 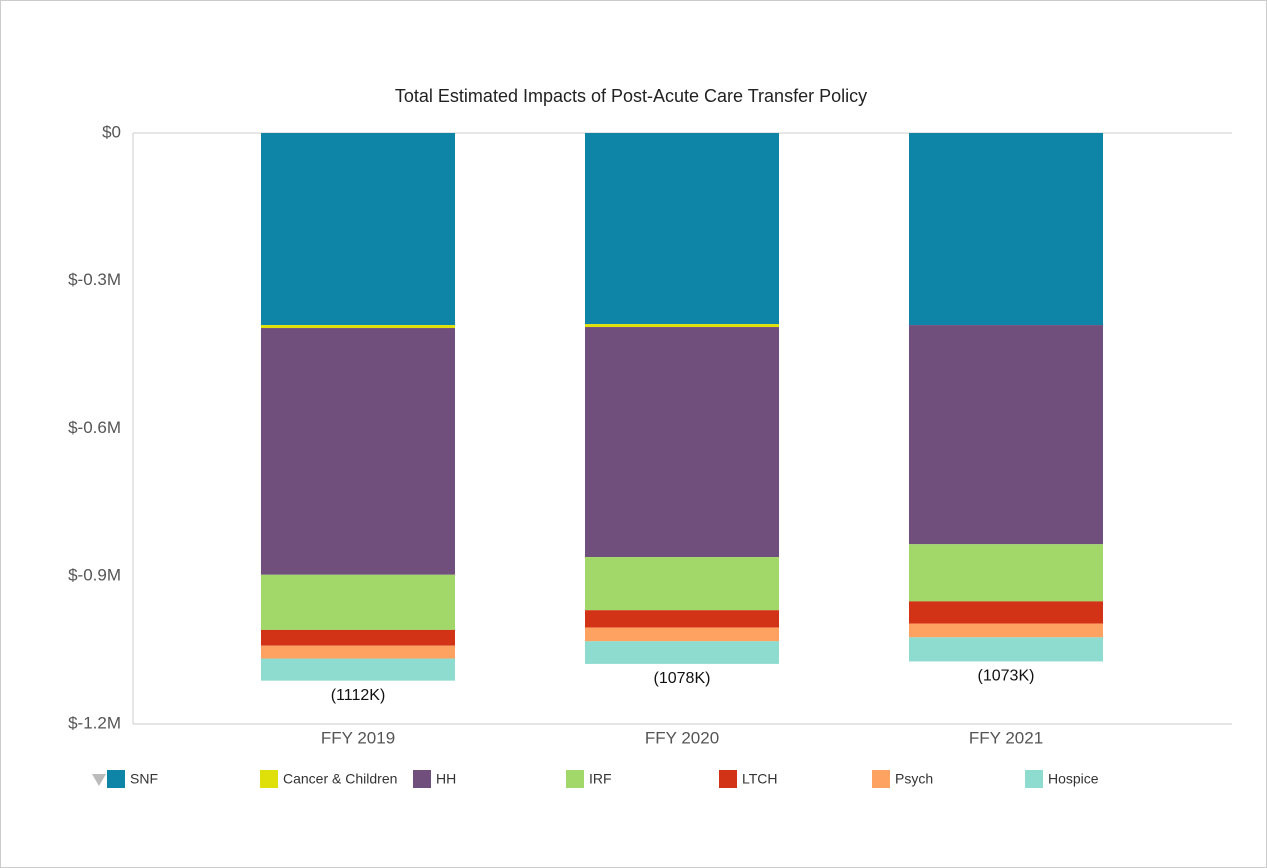 What do you see at coordinates (600, 779) in the screenshot?
I see `legend-label: IRF` at bounding box center [600, 779].